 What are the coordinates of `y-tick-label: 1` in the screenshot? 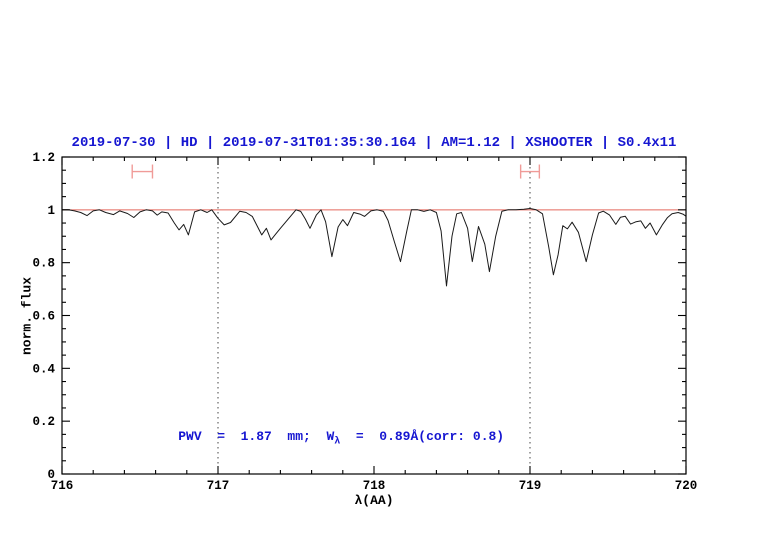 It's located at (51, 211).